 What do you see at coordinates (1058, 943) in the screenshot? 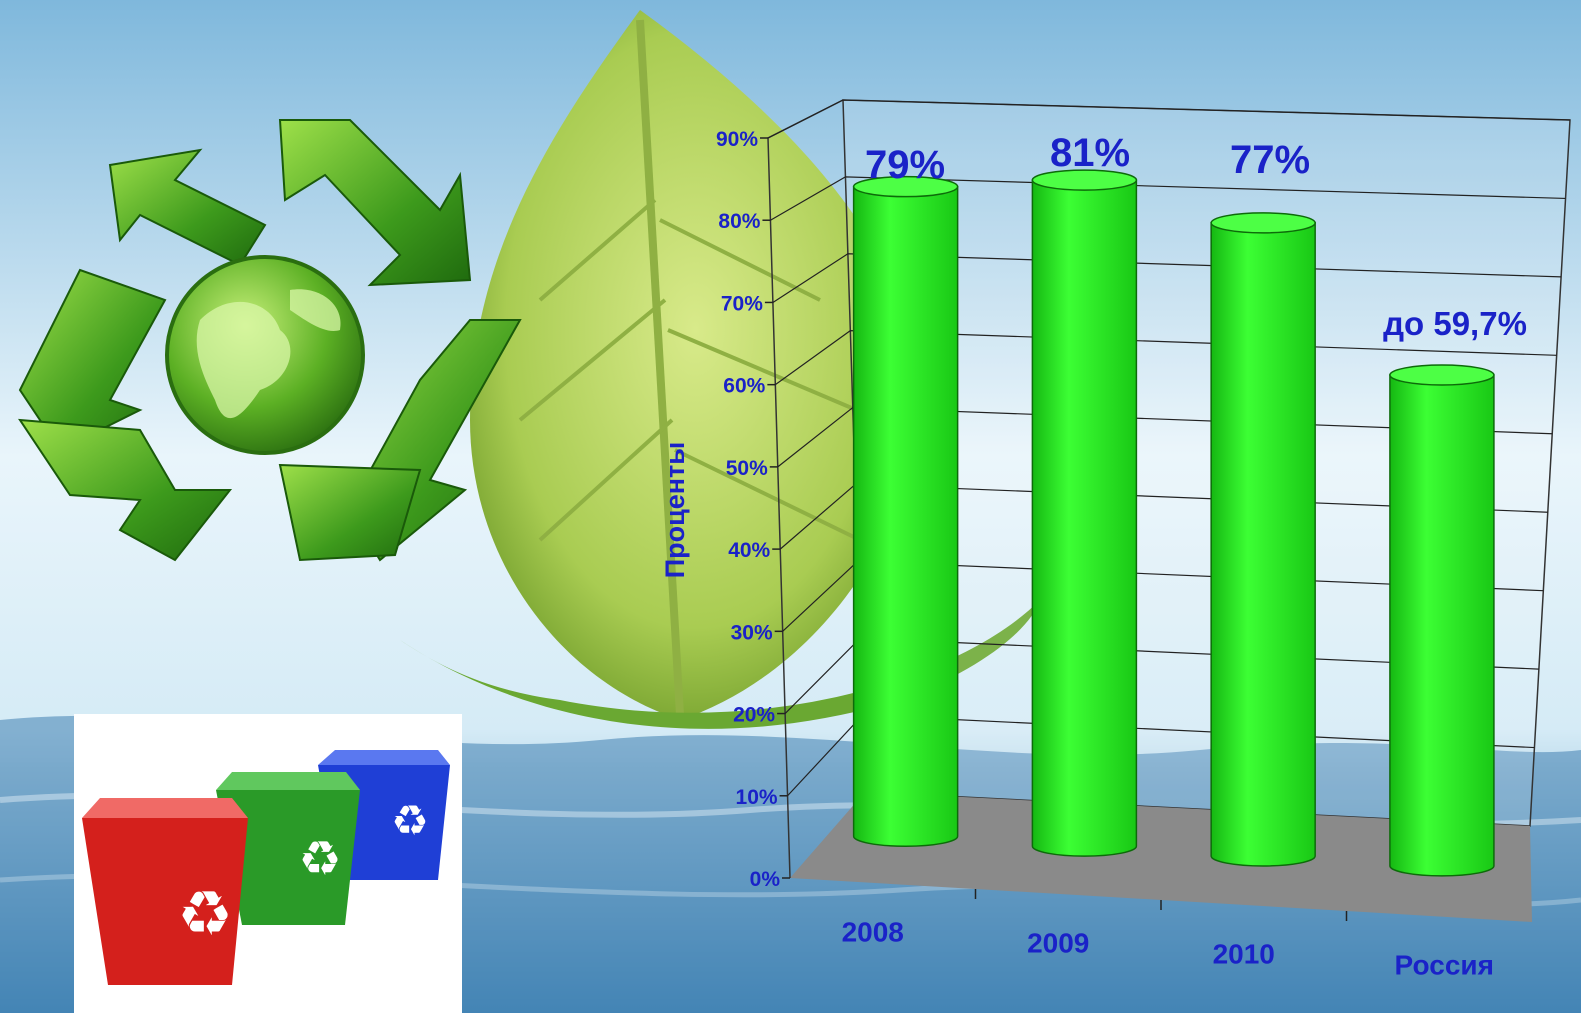
I see `x-tick-label: 2009` at bounding box center [1058, 943].